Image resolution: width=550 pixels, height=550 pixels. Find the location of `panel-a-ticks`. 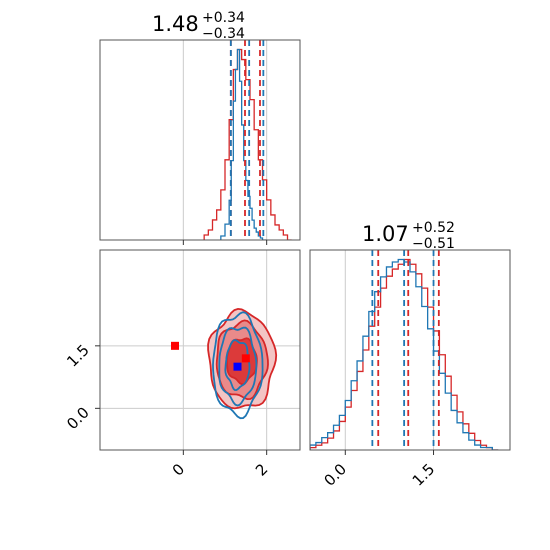

panel-a-ticks is located at coordinates (225, 242).